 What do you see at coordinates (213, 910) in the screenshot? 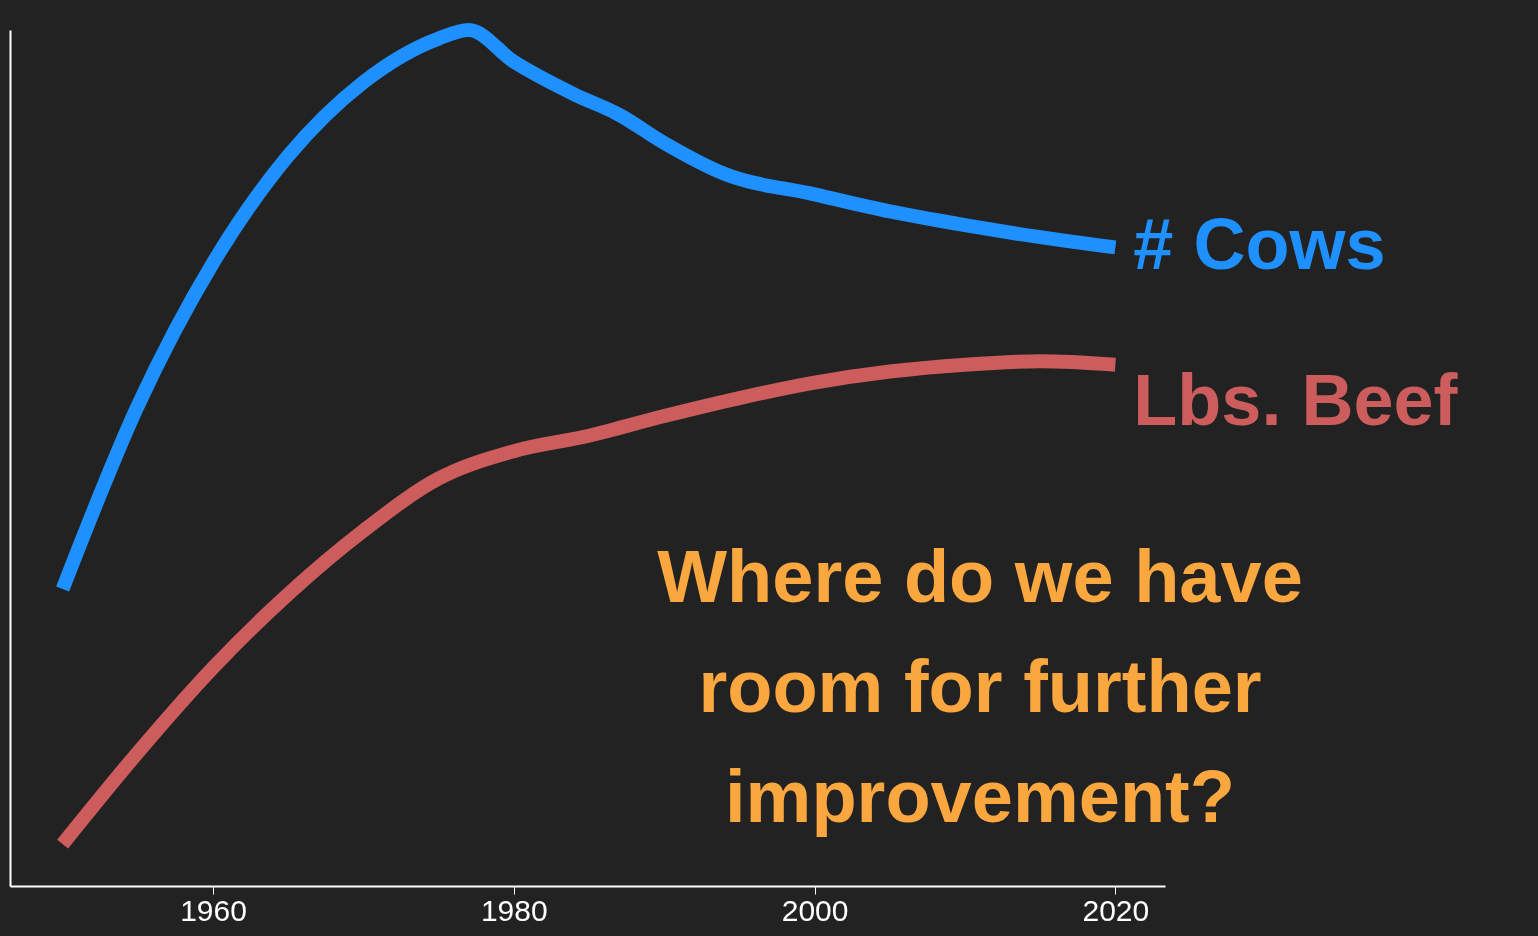
I see `x-tick-label: 1960` at bounding box center [213, 910].